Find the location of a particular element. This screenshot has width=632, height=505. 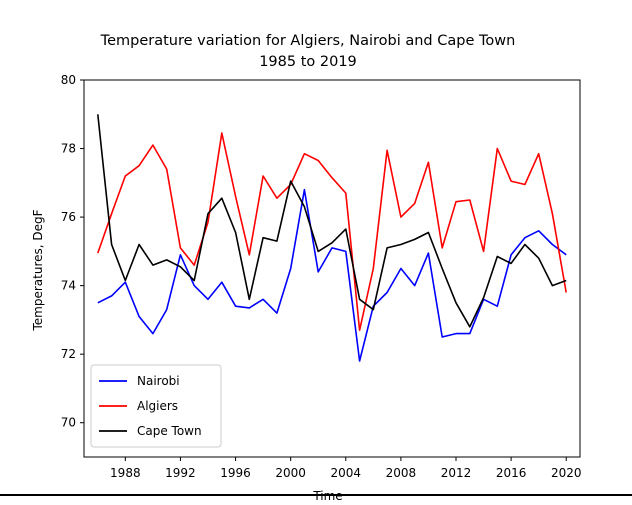

x-tick-label: 1992 is located at coordinates (180, 473).